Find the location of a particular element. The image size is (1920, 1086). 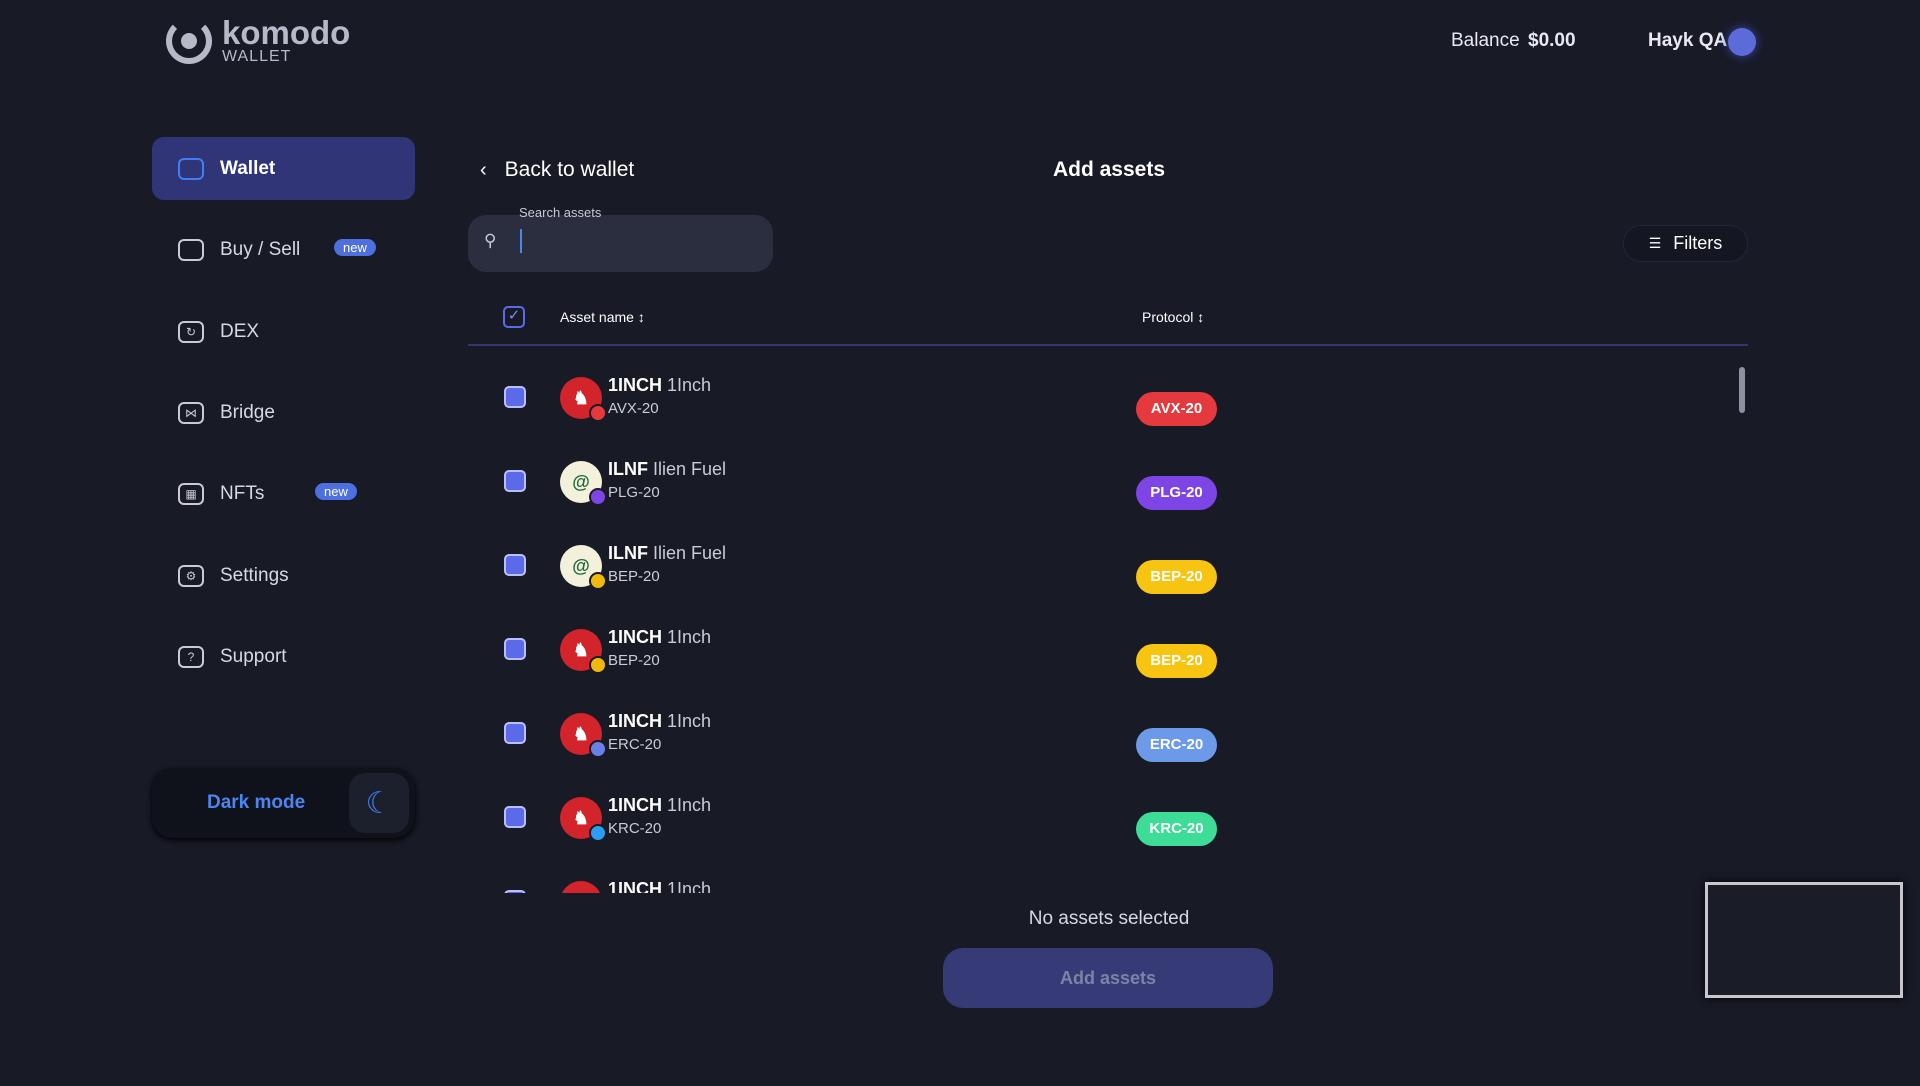

select-all-checkbox: ✓ is located at coordinates (514, 317).